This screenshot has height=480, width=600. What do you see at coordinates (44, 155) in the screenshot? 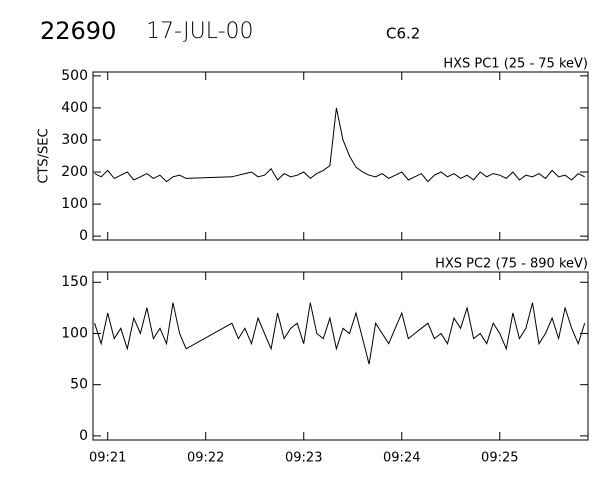
I see `y-axis-label: CTS/SEC` at bounding box center [44, 155].